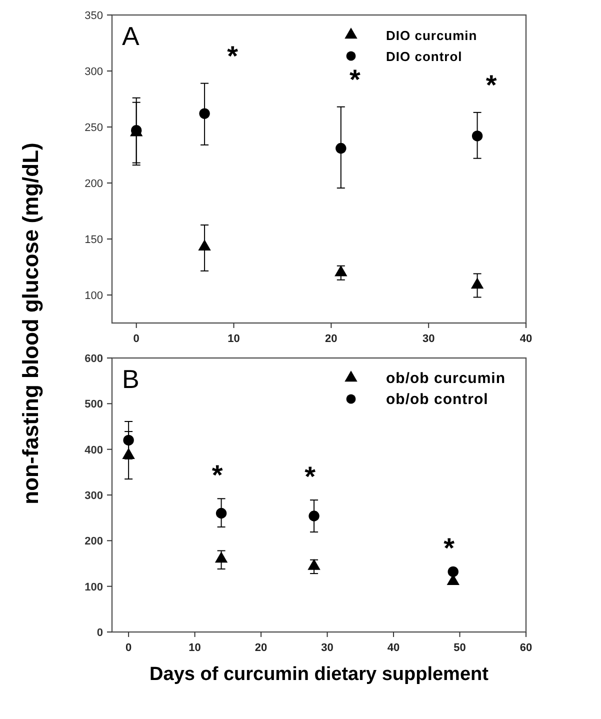 The height and width of the screenshot is (719, 601). I want to click on chart-title: A, so click(131, 36).